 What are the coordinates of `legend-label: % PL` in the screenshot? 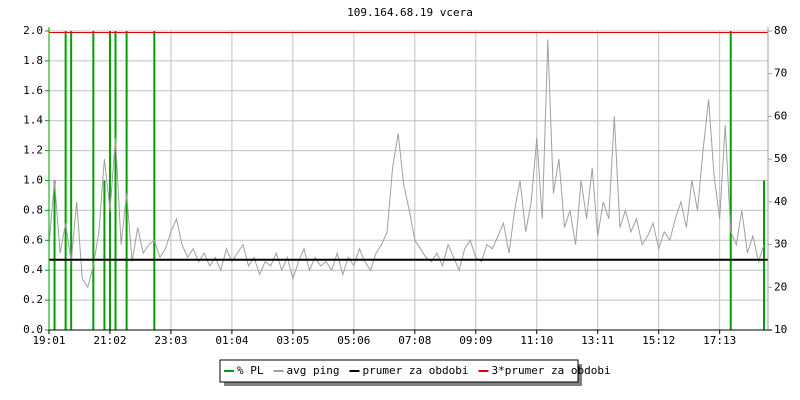 It's located at (250, 370).